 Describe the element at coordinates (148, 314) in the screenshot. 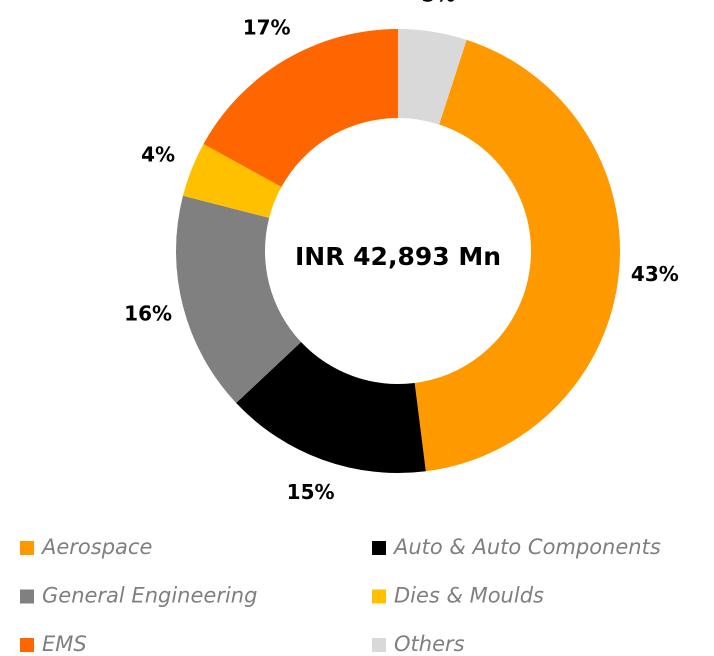

I see `value-label: 16%` at that location.